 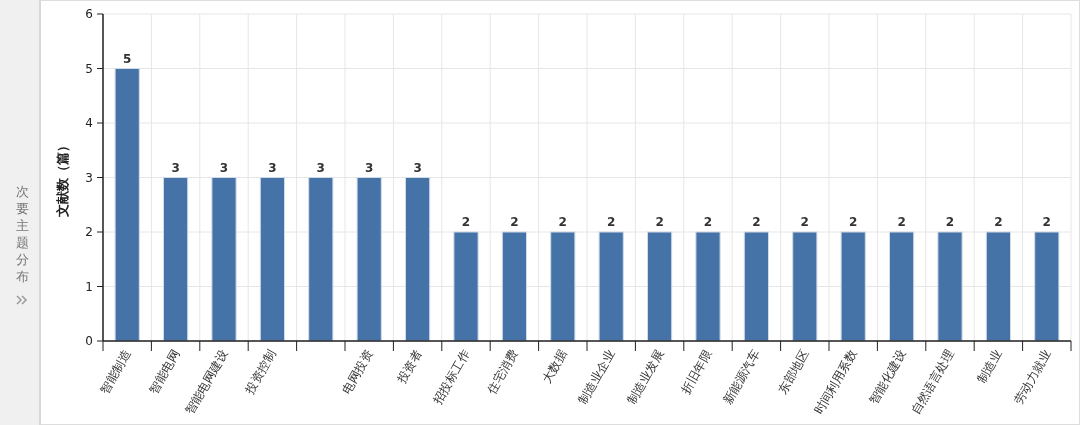 What do you see at coordinates (887, 377) in the screenshot?
I see `x-tick-label: 智能化建设` at bounding box center [887, 377].